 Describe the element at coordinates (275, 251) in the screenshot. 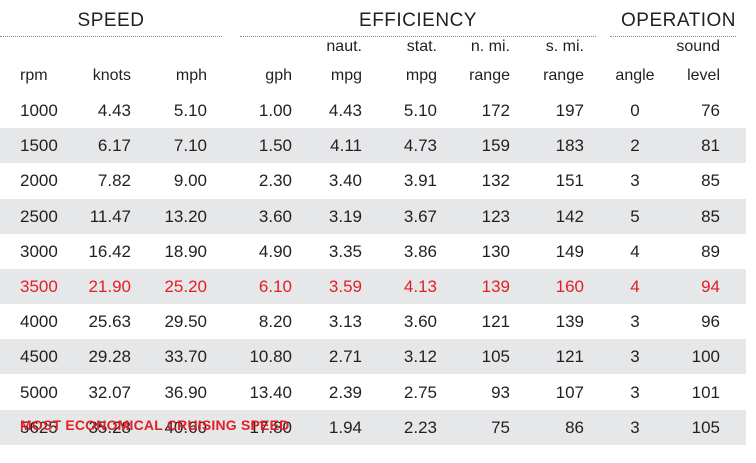

I see `cell-gph: 4.90` at that location.